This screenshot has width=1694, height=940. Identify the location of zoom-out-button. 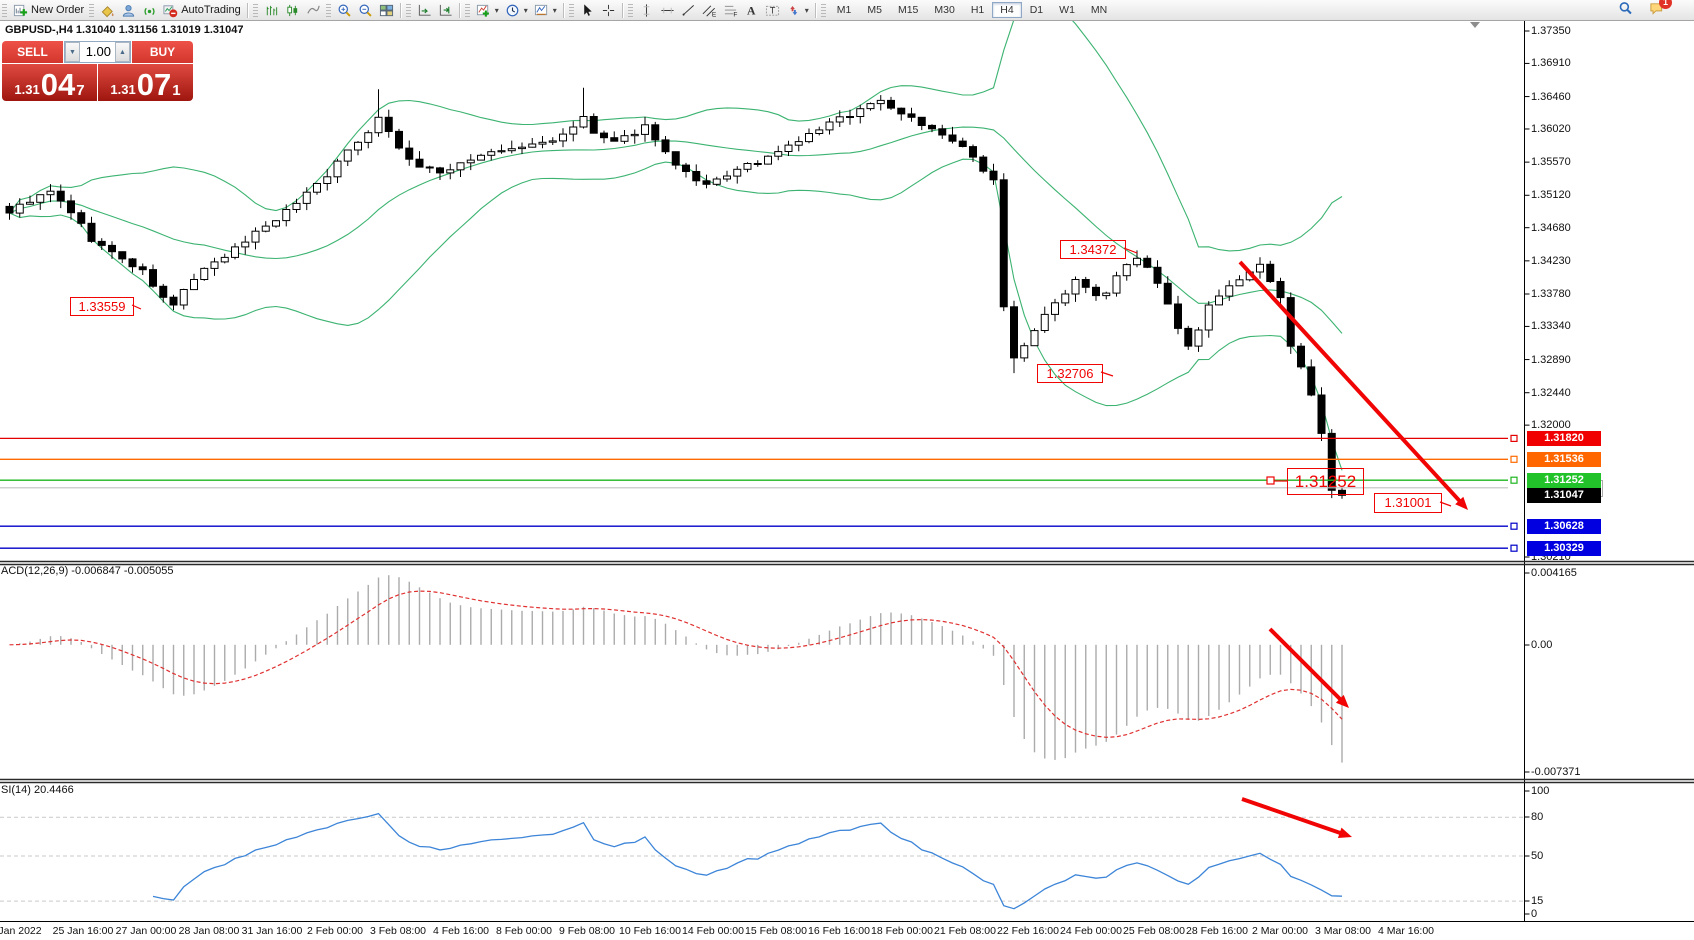
(365, 10).